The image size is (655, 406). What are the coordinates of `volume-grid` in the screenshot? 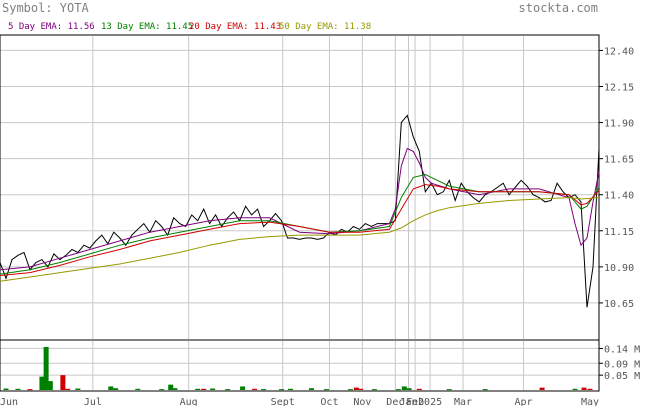 It's located at (300, 365).